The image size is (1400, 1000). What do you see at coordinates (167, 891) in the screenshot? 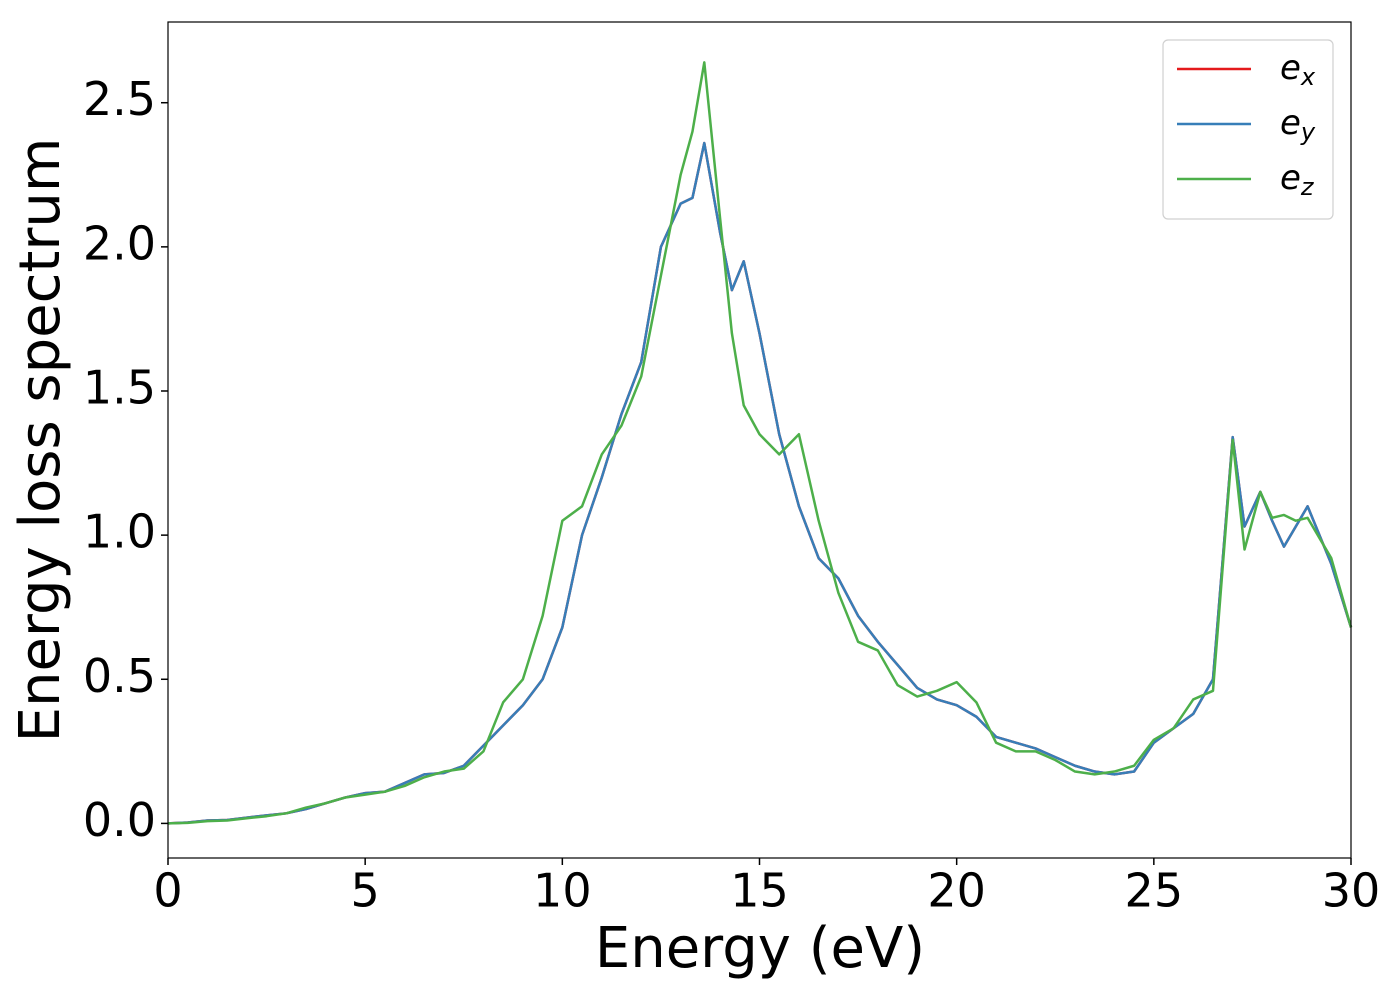
I see `x-tick-label: 0` at bounding box center [167, 891].